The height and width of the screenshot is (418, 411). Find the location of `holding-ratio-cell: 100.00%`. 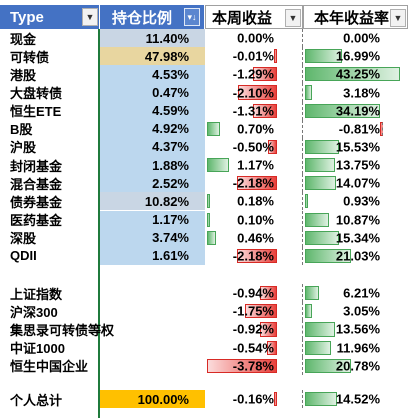

holding-ratio-cell: 100.00% is located at coordinates (152, 399).